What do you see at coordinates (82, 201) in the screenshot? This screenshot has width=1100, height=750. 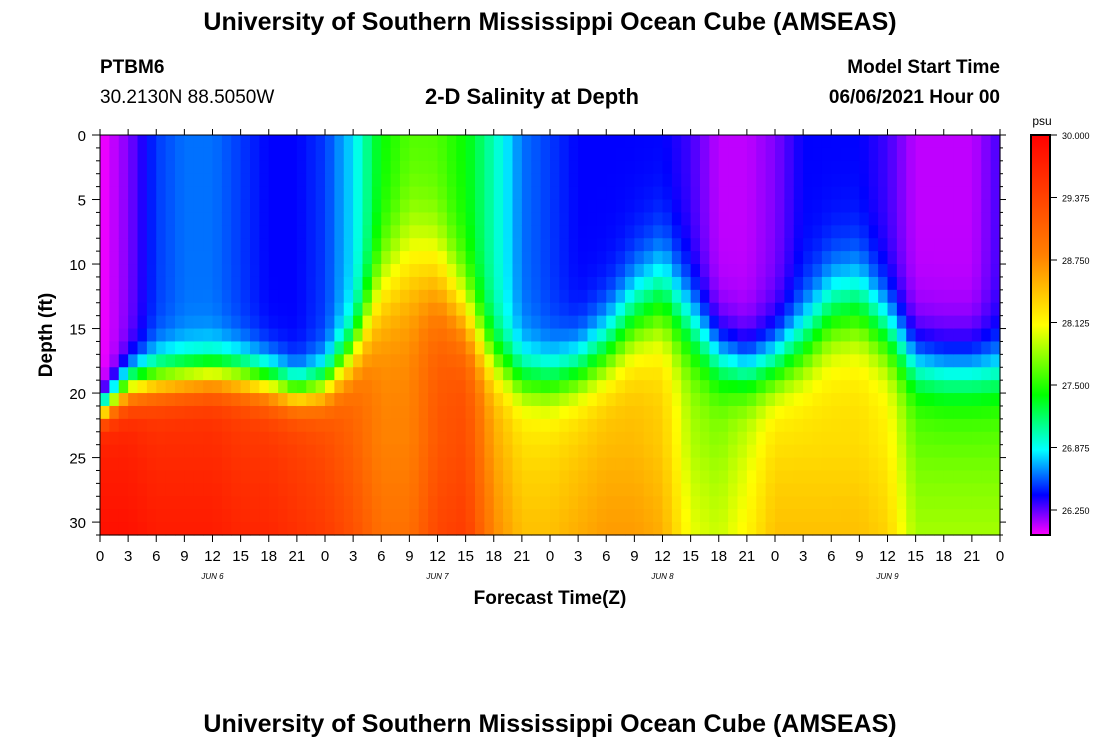 I see `y-tick-label: 5` at bounding box center [82, 201].